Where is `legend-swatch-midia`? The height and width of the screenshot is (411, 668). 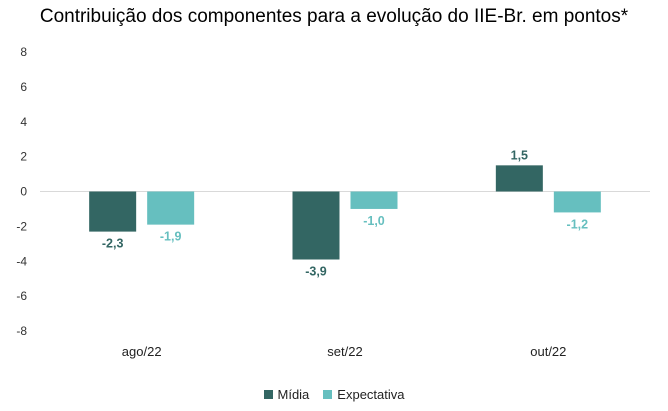 legend-swatch-midia is located at coordinates (268, 394).